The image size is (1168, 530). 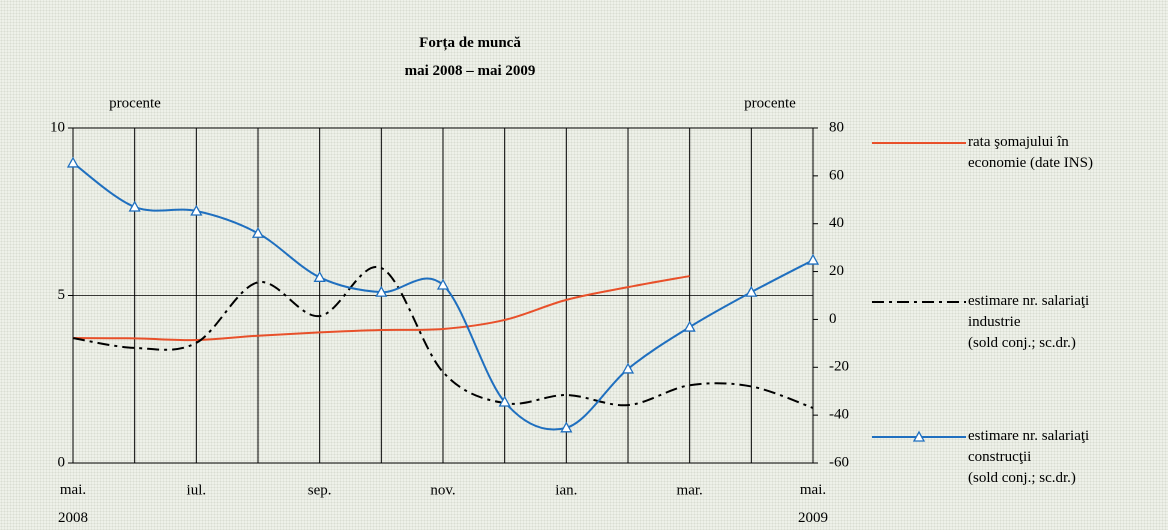 What do you see at coordinates (836, 223) in the screenshot?
I see `y2-tick-label: 40` at bounding box center [836, 223].